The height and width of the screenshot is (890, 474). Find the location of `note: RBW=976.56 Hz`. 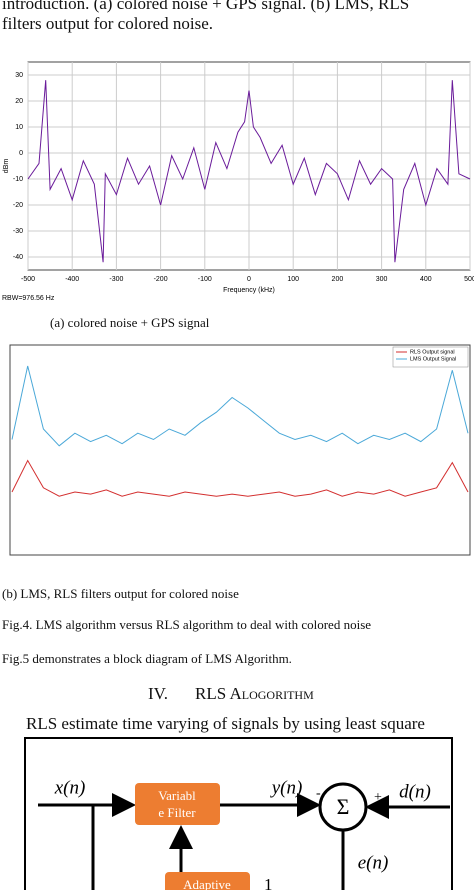

note: RBW=976.56 Hz is located at coordinates (28, 298).